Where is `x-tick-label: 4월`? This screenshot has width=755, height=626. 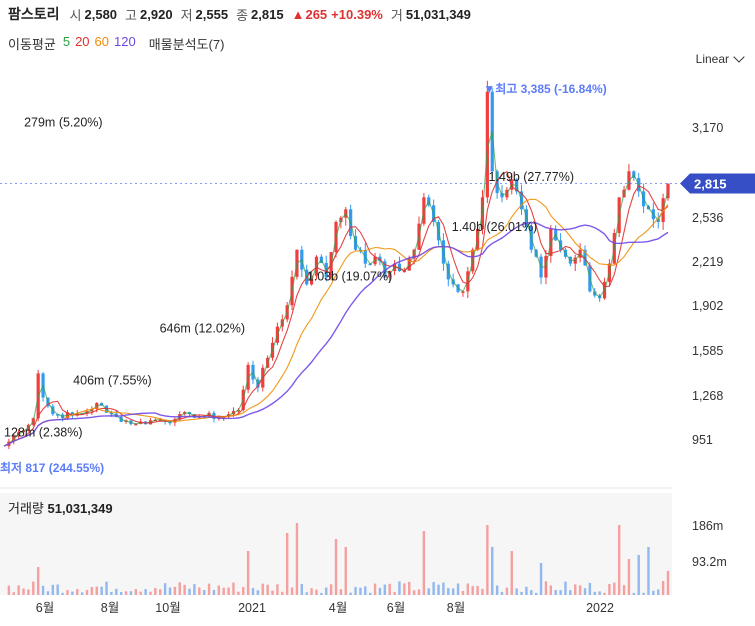
x-tick-label: 4월 is located at coordinates (338, 608).